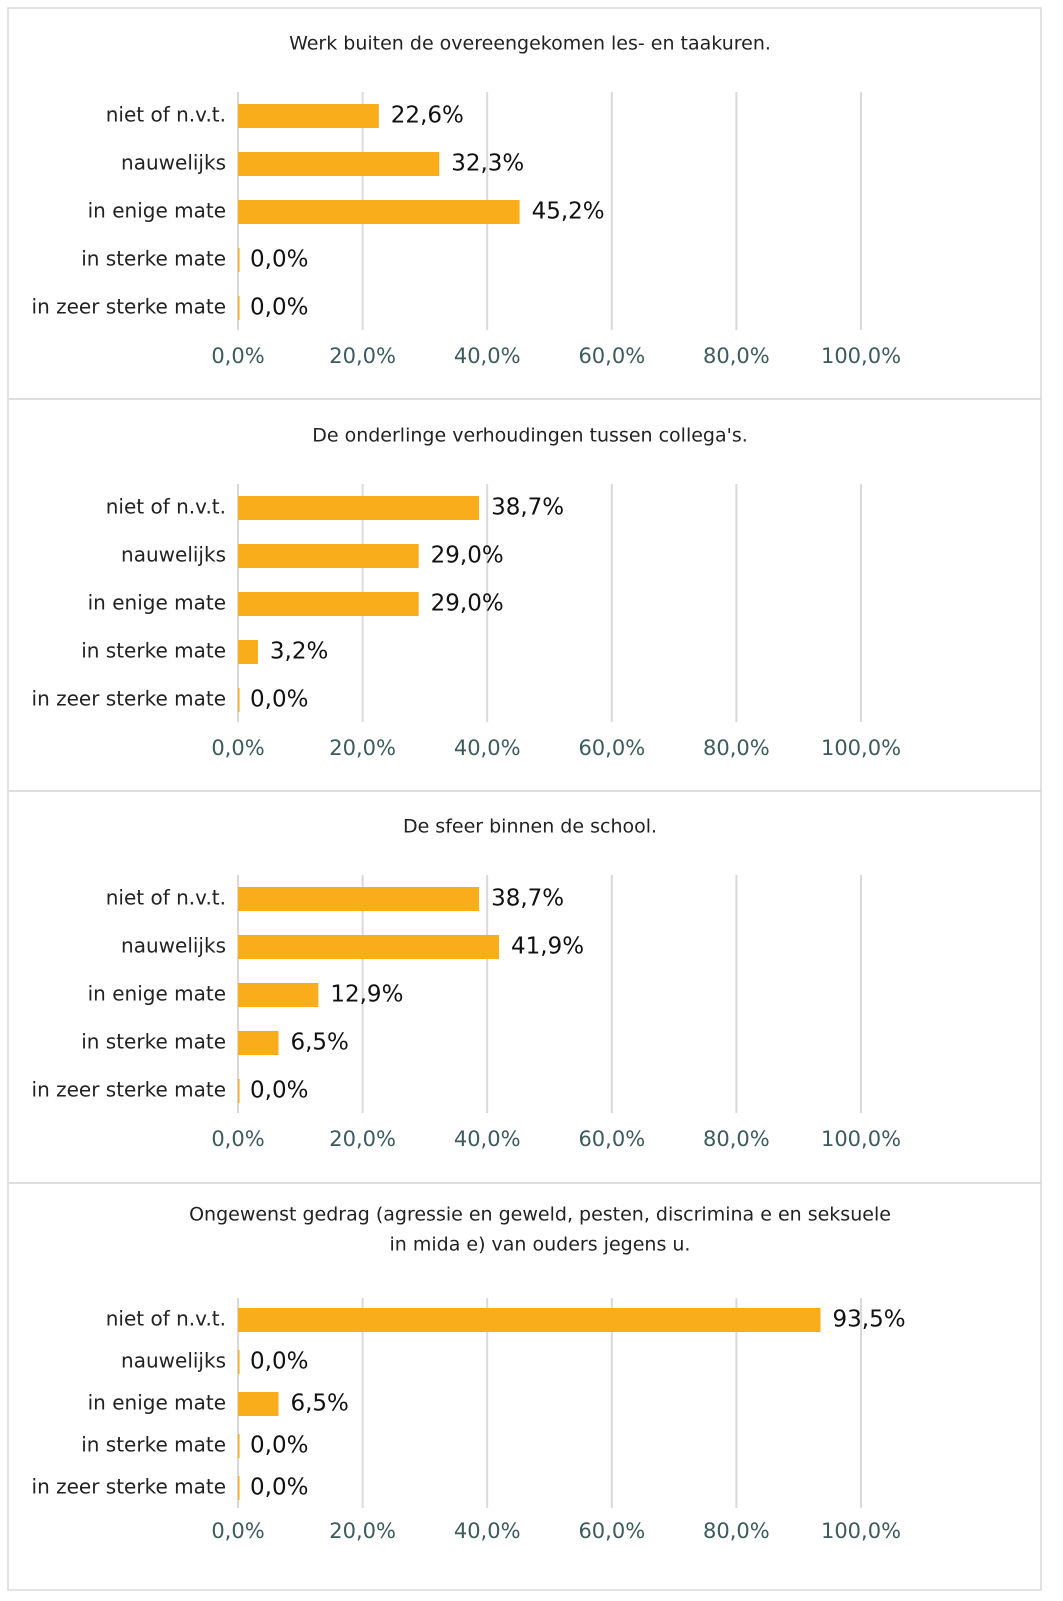  I want to click on value-label: 45,2%, so click(568, 212).